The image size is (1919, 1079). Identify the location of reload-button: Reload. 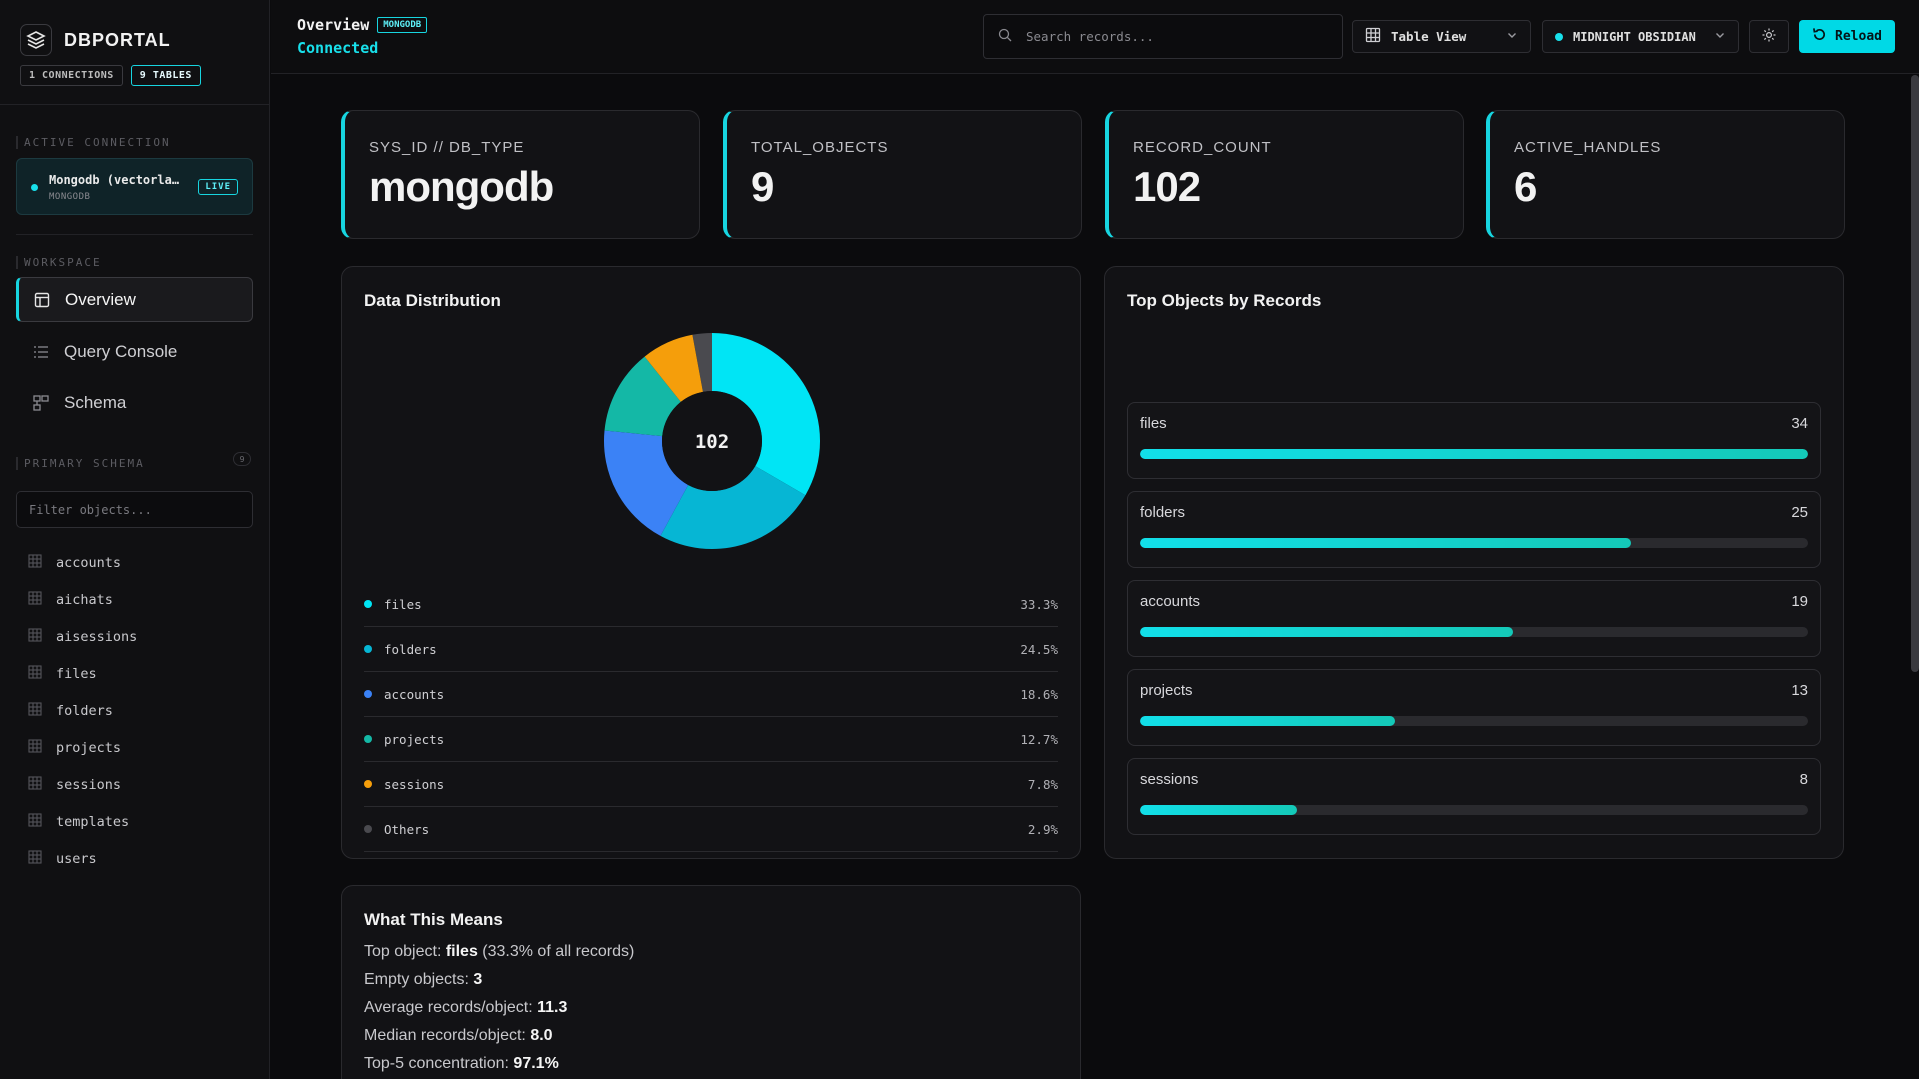
(1847, 36).